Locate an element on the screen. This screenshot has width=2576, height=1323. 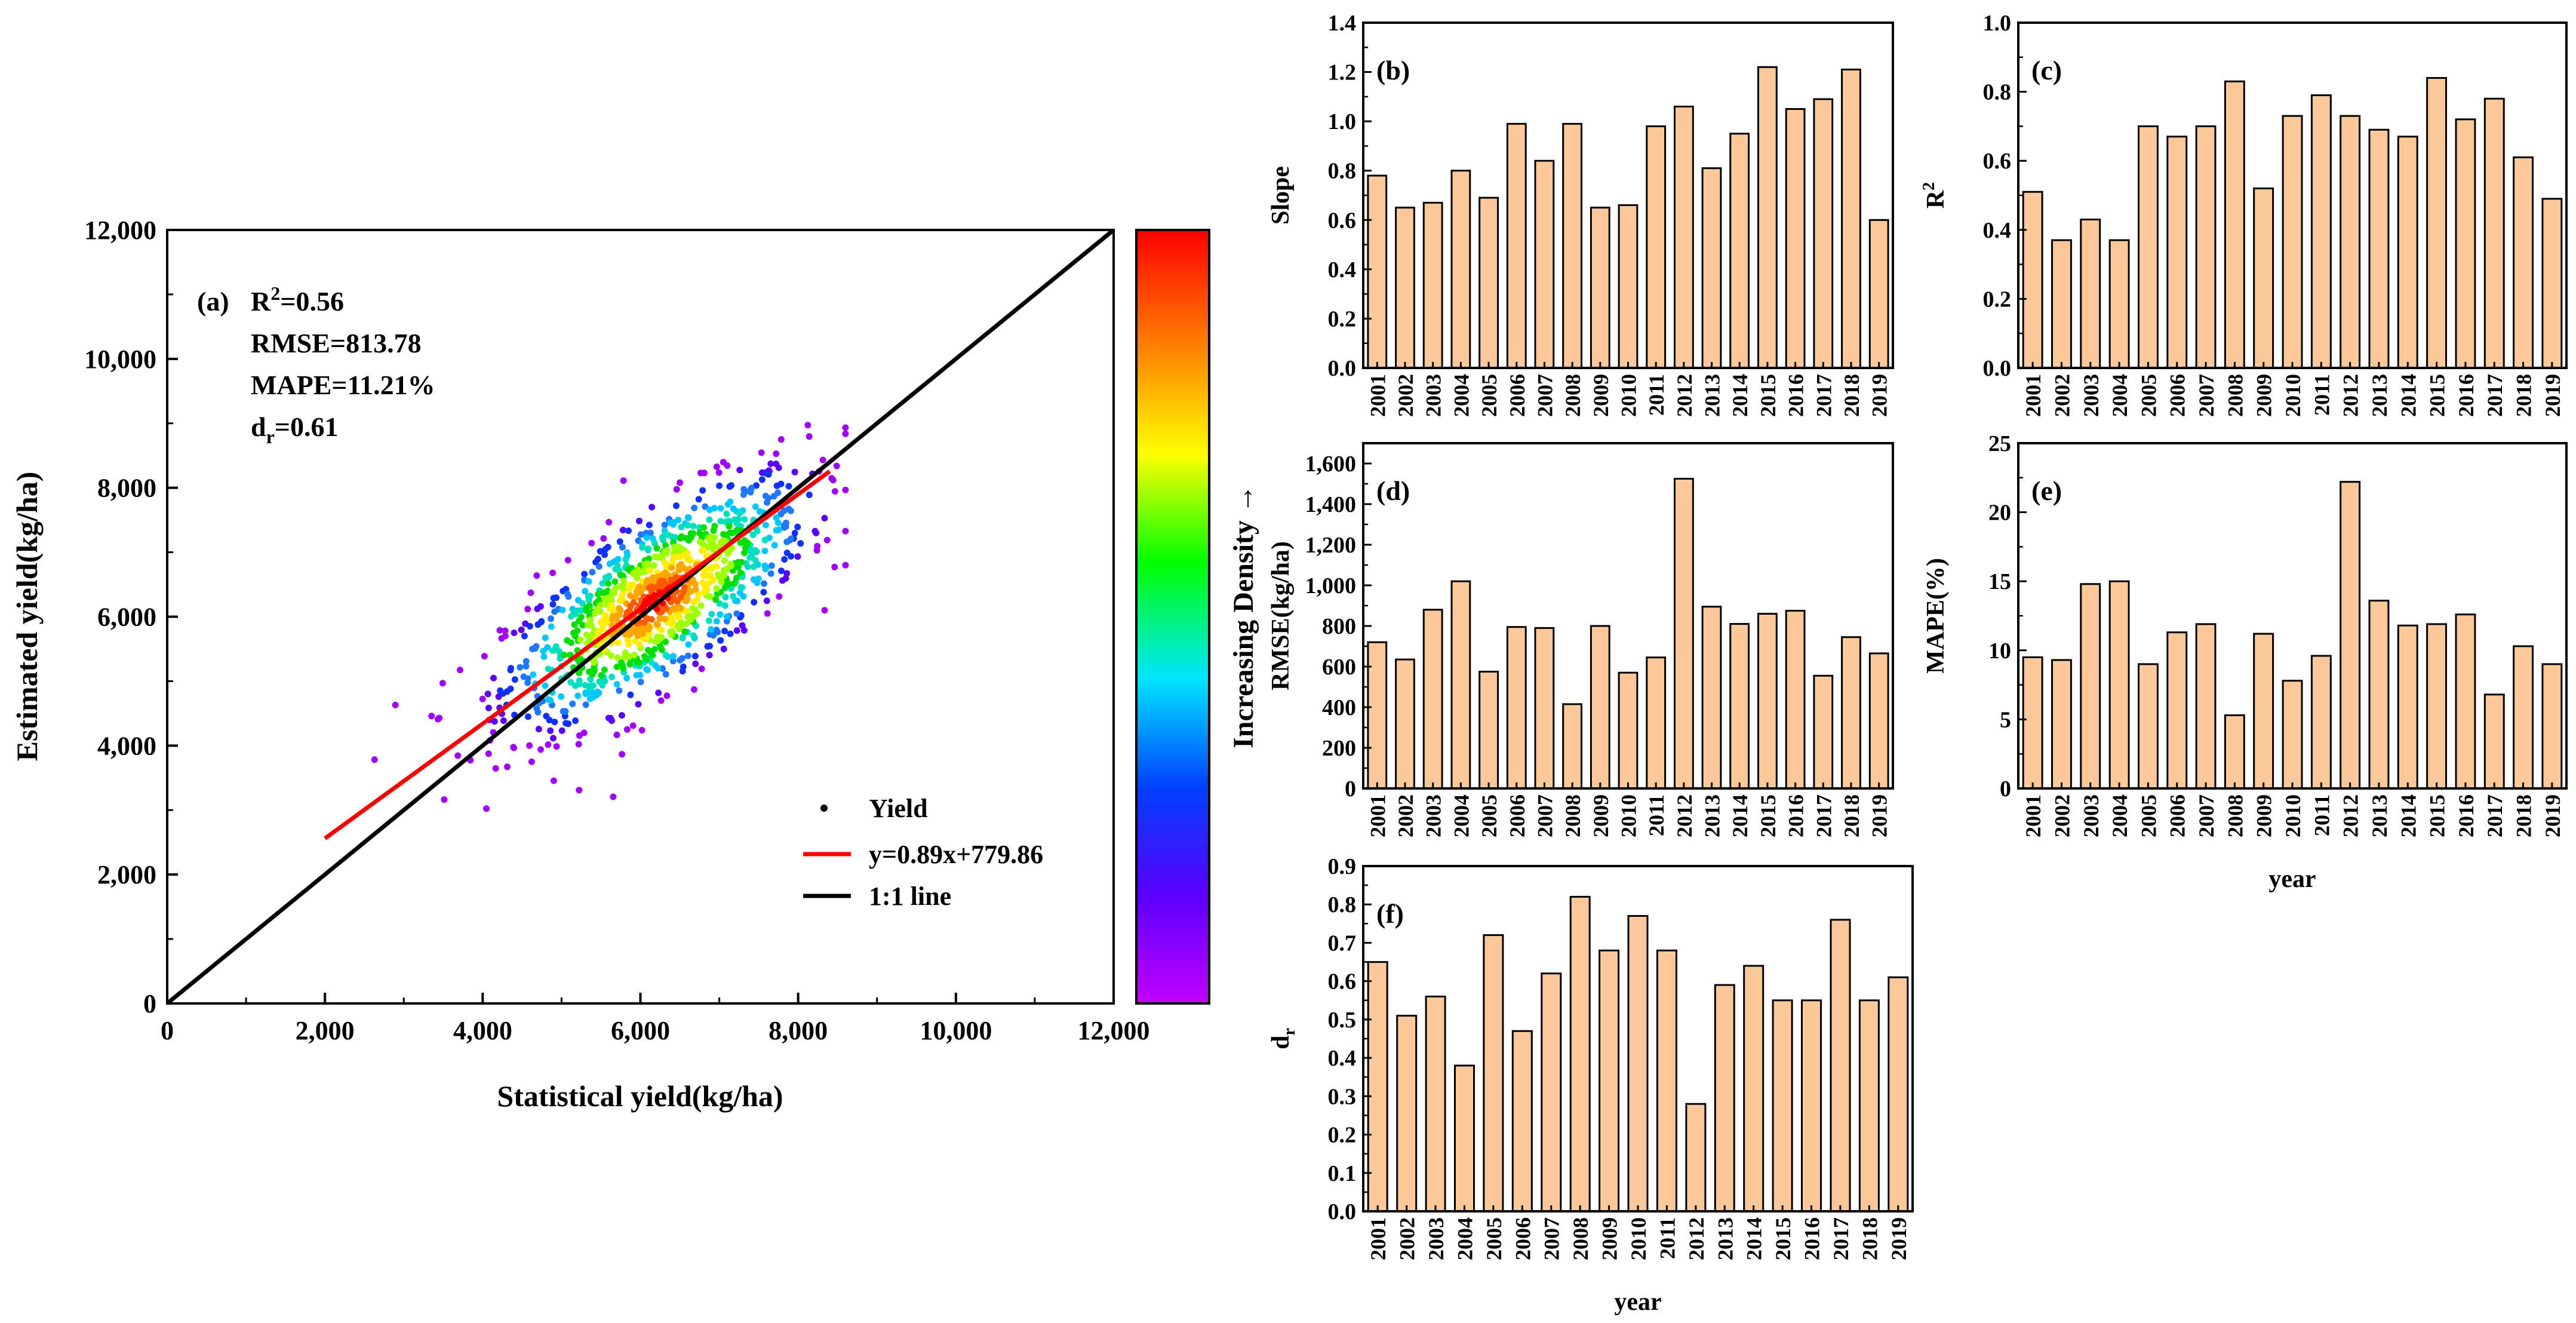
bar-c-2005 is located at coordinates (2148, 247).